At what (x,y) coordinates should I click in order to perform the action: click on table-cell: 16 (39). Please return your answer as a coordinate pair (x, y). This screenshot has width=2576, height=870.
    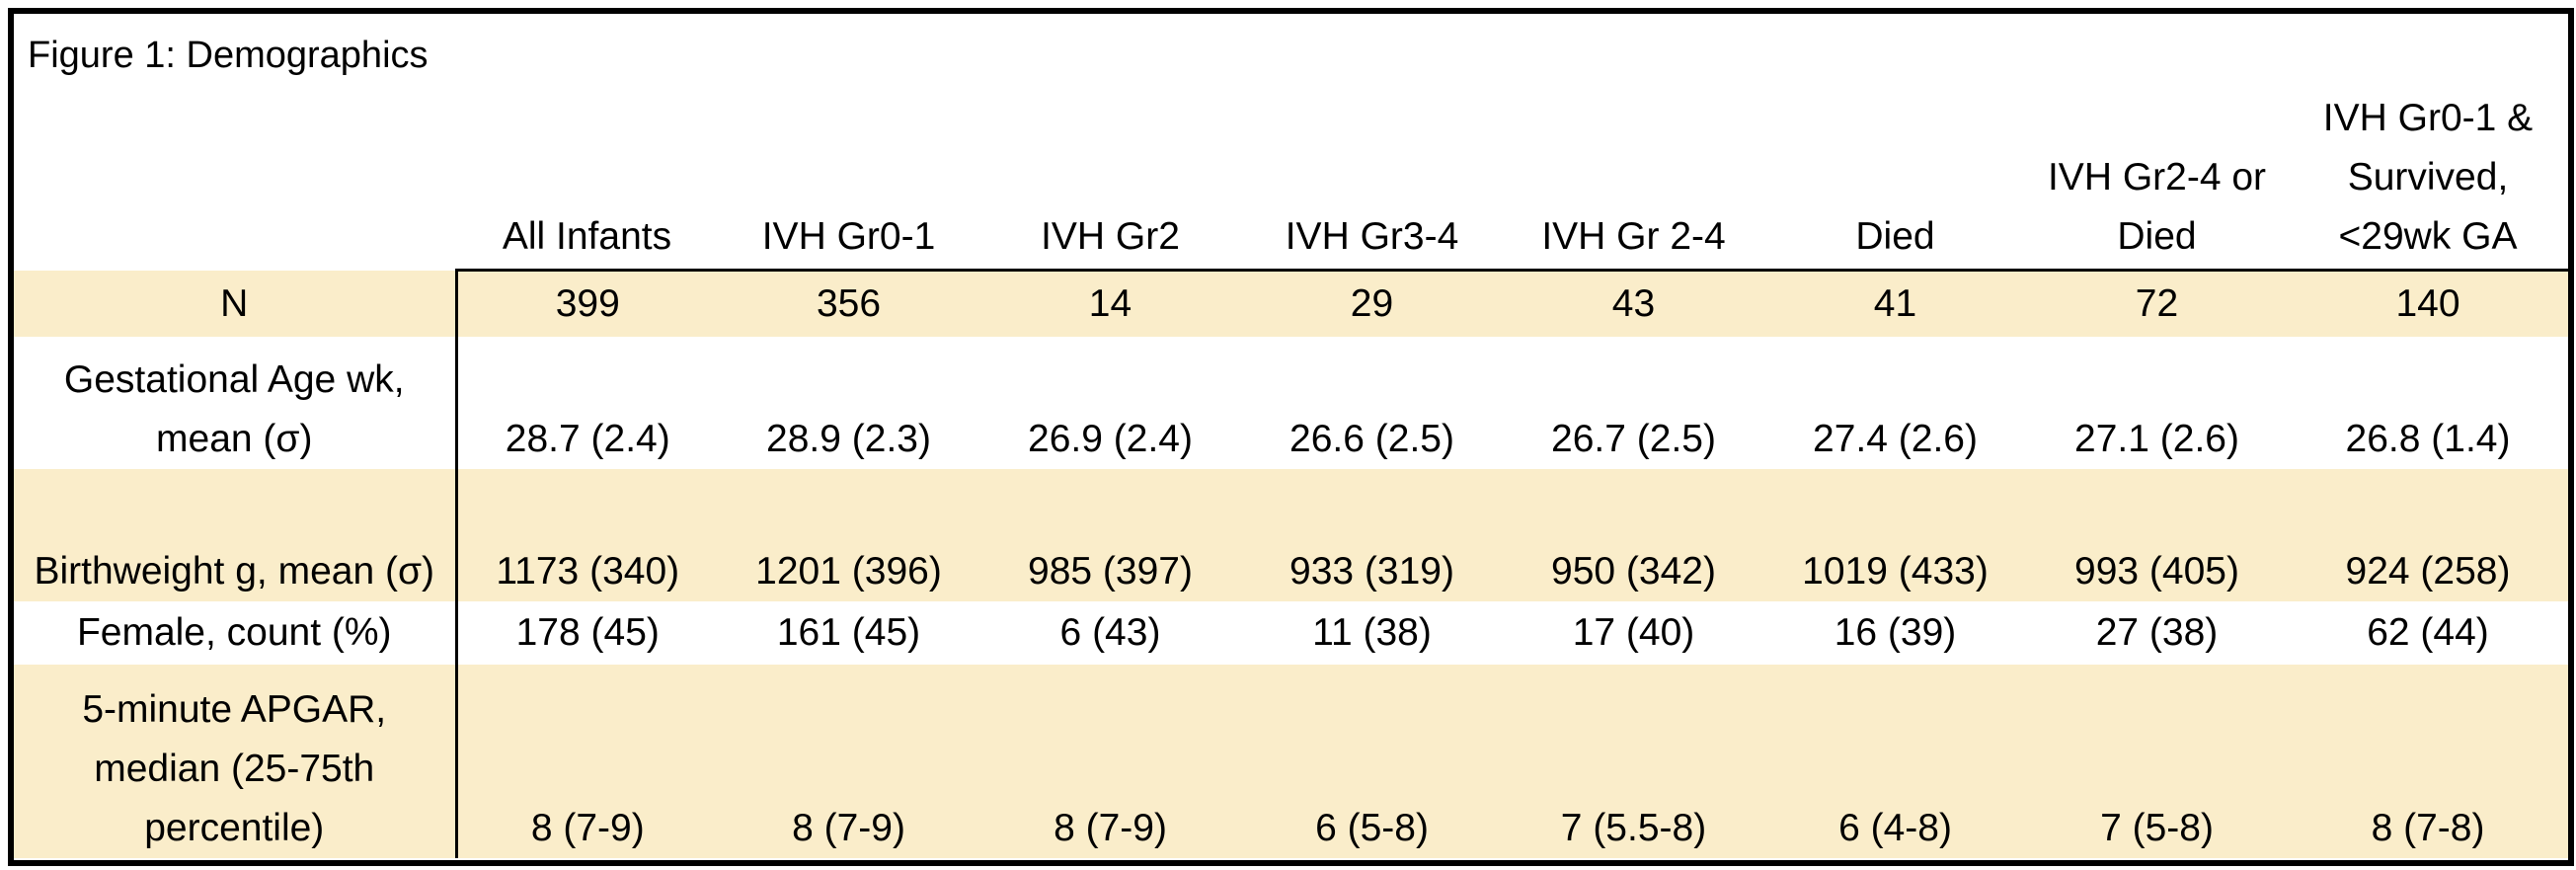
    Looking at the image, I should click on (1895, 632).